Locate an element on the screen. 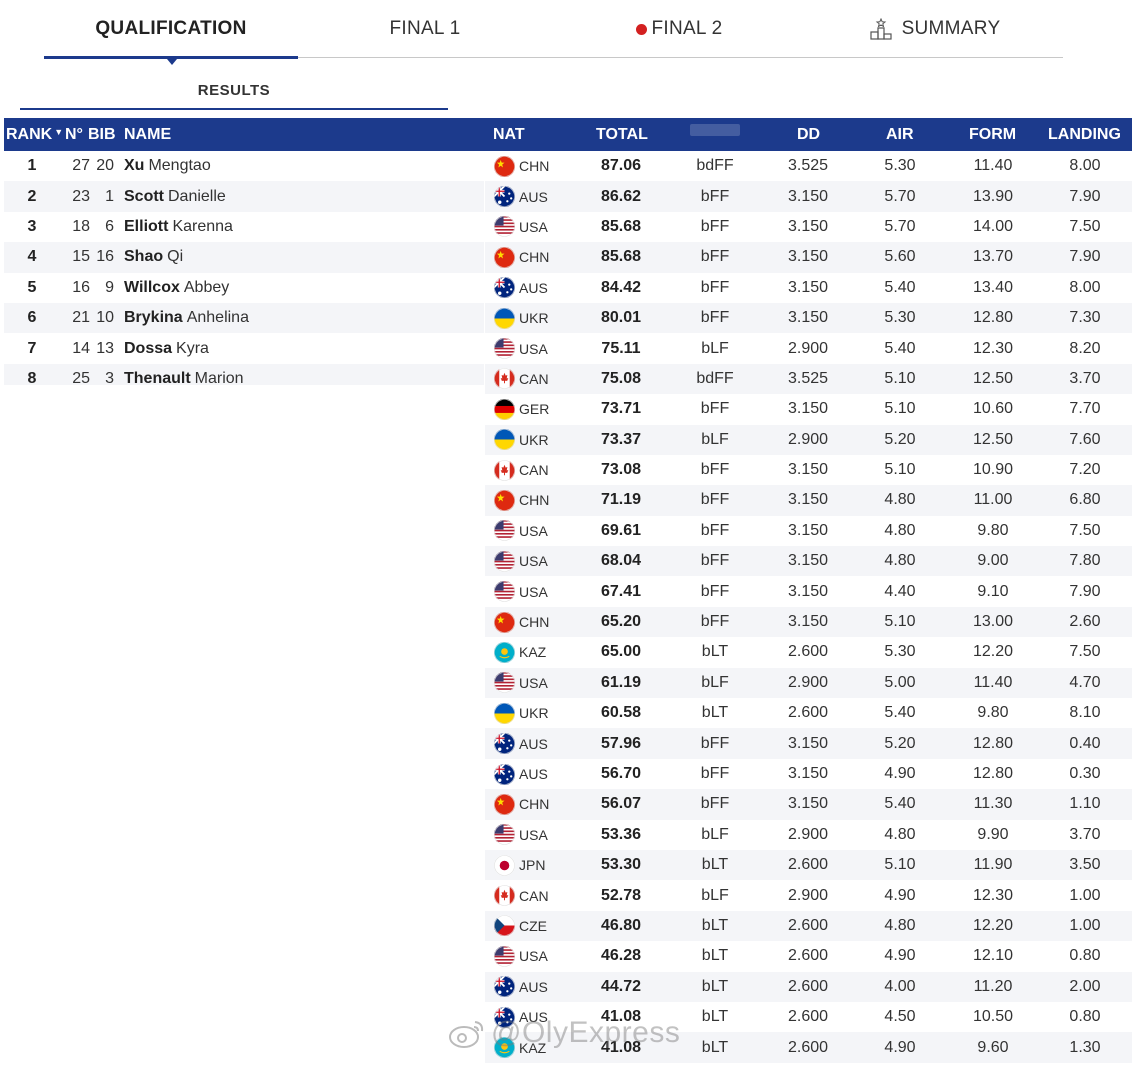  start-number-cell: 27 is located at coordinates (81, 166).